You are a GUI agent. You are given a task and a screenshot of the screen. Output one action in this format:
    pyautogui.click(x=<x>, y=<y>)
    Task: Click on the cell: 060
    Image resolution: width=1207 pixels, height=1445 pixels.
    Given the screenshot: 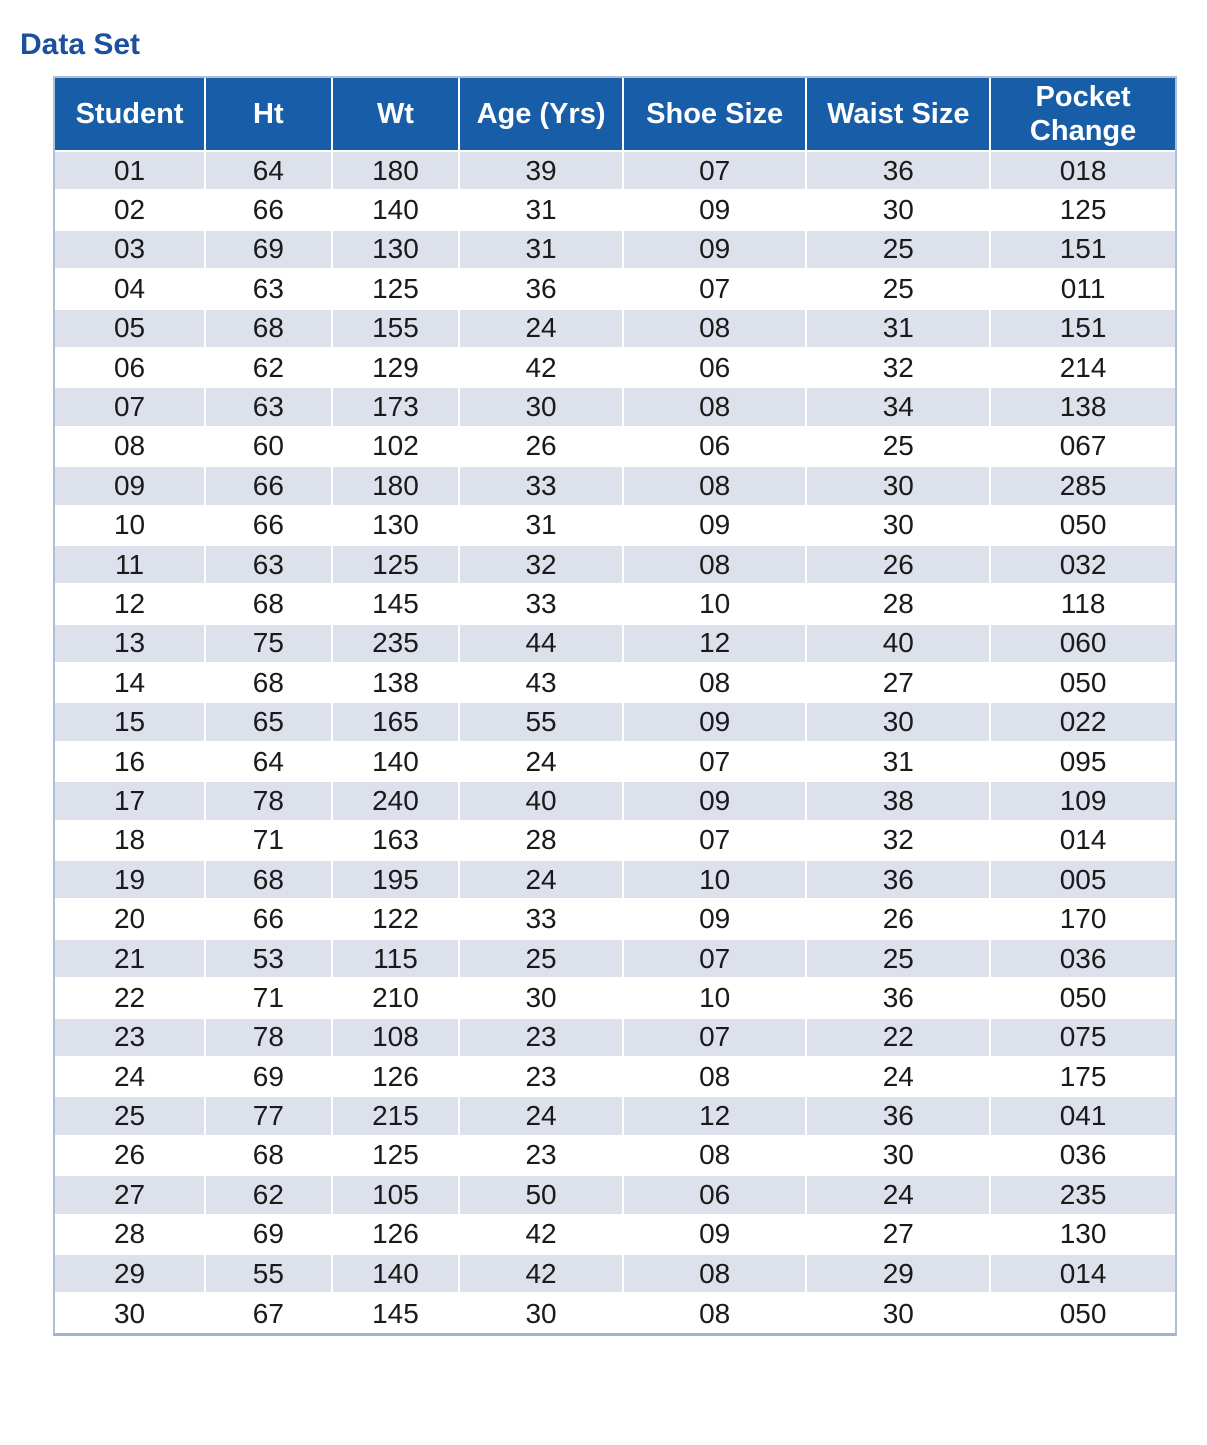 What is the action you would take?
    pyautogui.click(x=1082, y=644)
    